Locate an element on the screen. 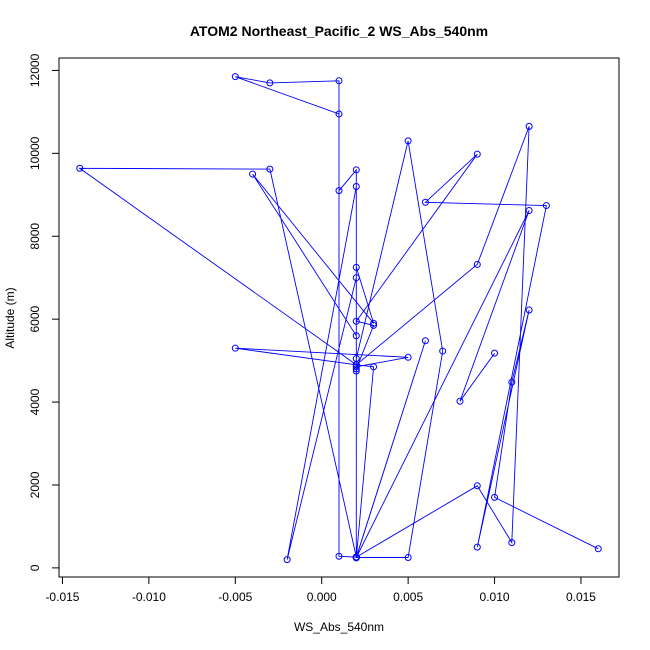 The height and width of the screenshot is (650, 650). x-axis-label: WS_Abs_540nm is located at coordinates (339, 627).